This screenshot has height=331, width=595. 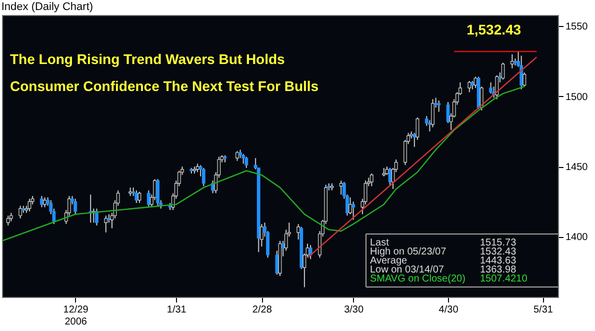 What do you see at coordinates (498, 270) in the screenshot?
I see `annotation: 1363.98` at bounding box center [498, 270].